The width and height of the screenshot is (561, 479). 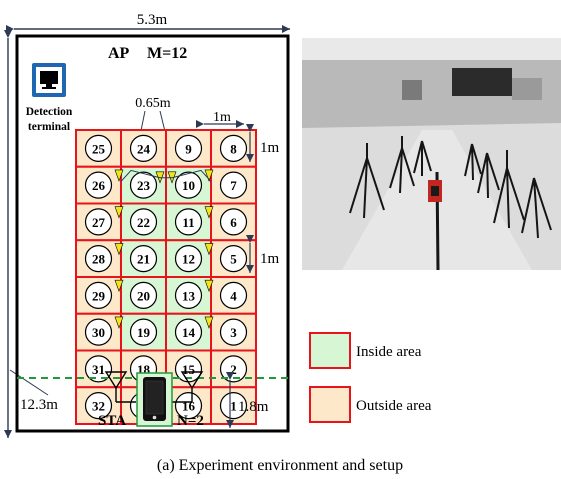 I want to click on position-number: 30, so click(x=98, y=332).